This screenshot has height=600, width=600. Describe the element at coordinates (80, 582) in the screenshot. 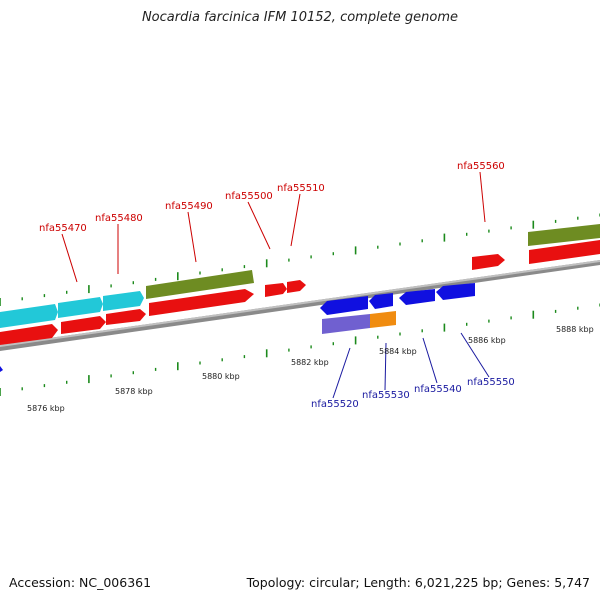

I see `accession-text: Accession: NC_006361` at that location.